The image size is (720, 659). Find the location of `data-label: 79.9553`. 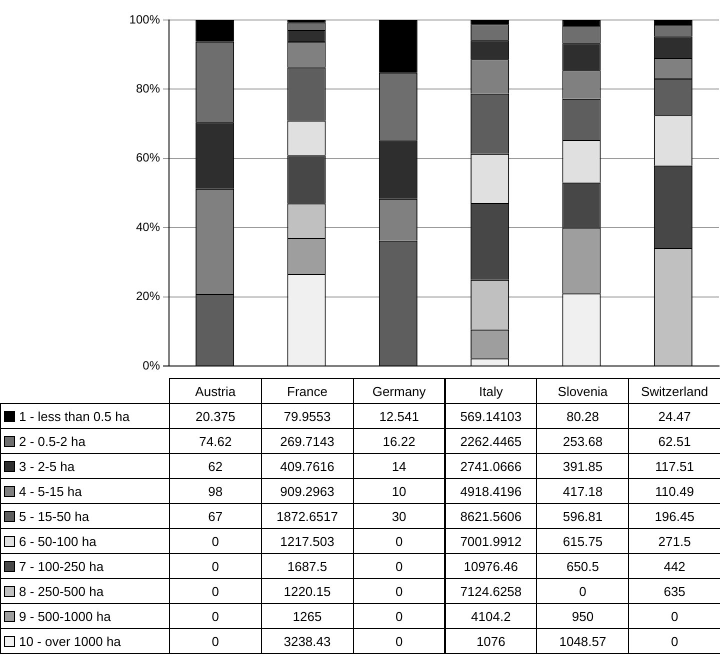

data-label: 79.9553 is located at coordinates (307, 416).